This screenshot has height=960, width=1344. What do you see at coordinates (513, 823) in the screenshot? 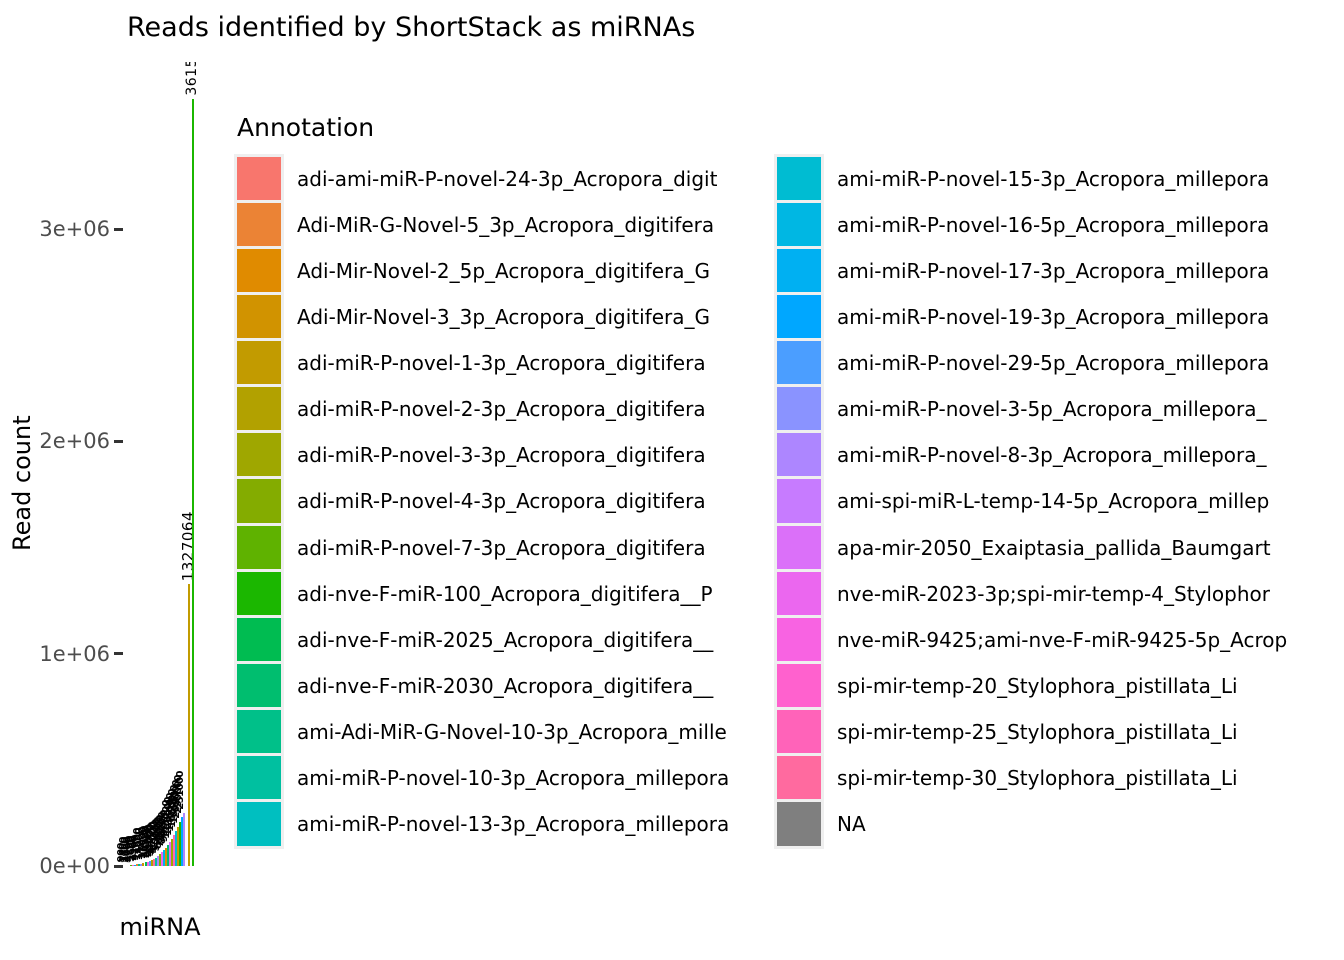
I see `legend-label: ami-miR-P-novel-13-3p_Acropora_millepora` at bounding box center [513, 823].